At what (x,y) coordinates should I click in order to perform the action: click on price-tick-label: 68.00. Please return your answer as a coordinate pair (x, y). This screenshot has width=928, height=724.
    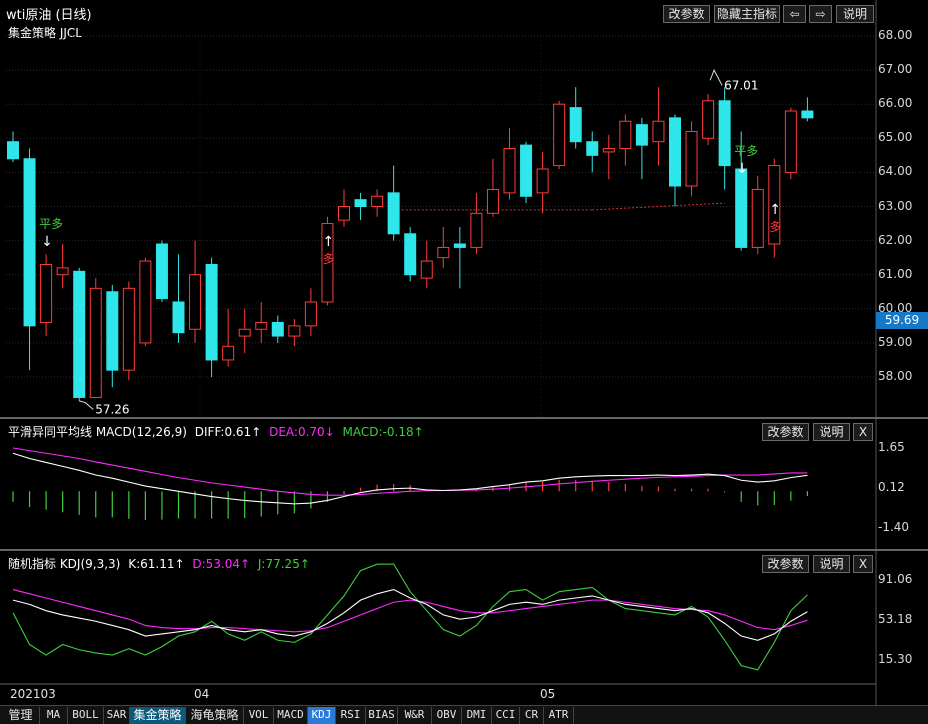
    Looking at the image, I should click on (895, 35).